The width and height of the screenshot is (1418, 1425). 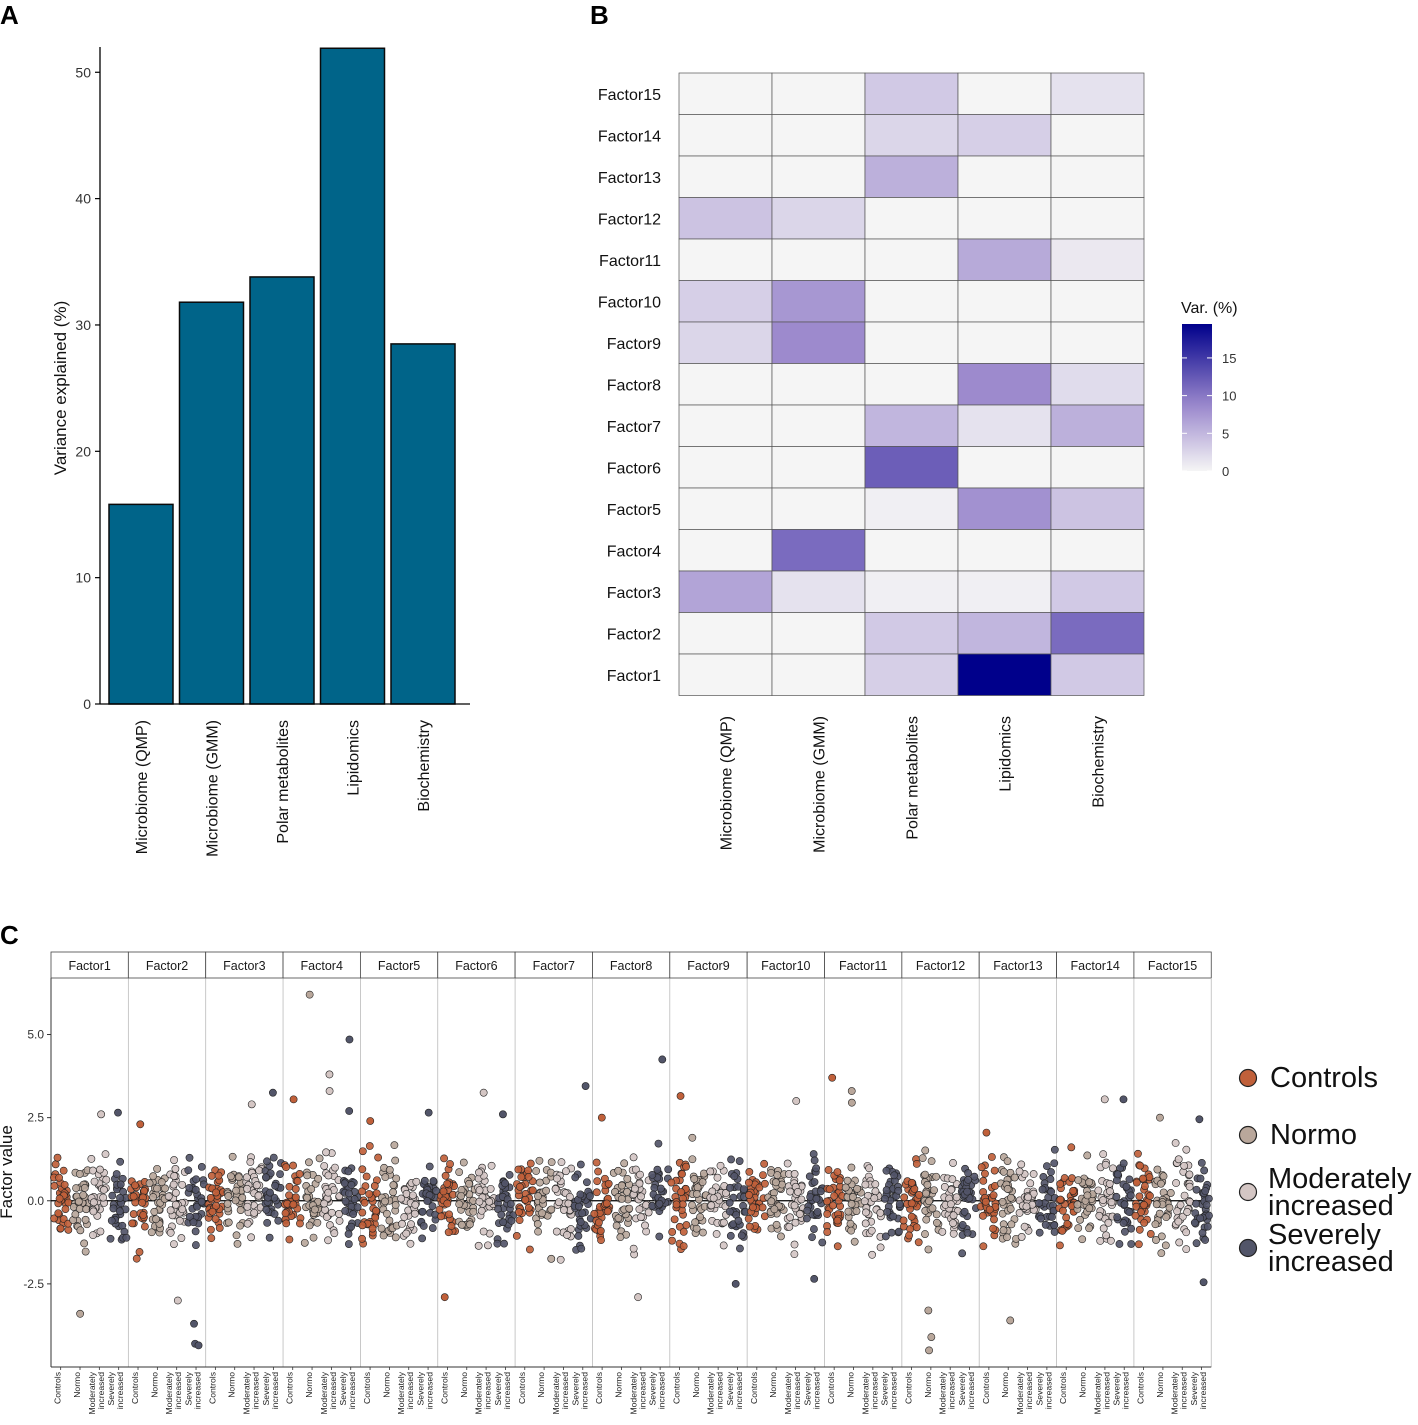 What do you see at coordinates (83, 72) in the screenshot?
I see `bar-y-tick-label: 50` at bounding box center [83, 72].